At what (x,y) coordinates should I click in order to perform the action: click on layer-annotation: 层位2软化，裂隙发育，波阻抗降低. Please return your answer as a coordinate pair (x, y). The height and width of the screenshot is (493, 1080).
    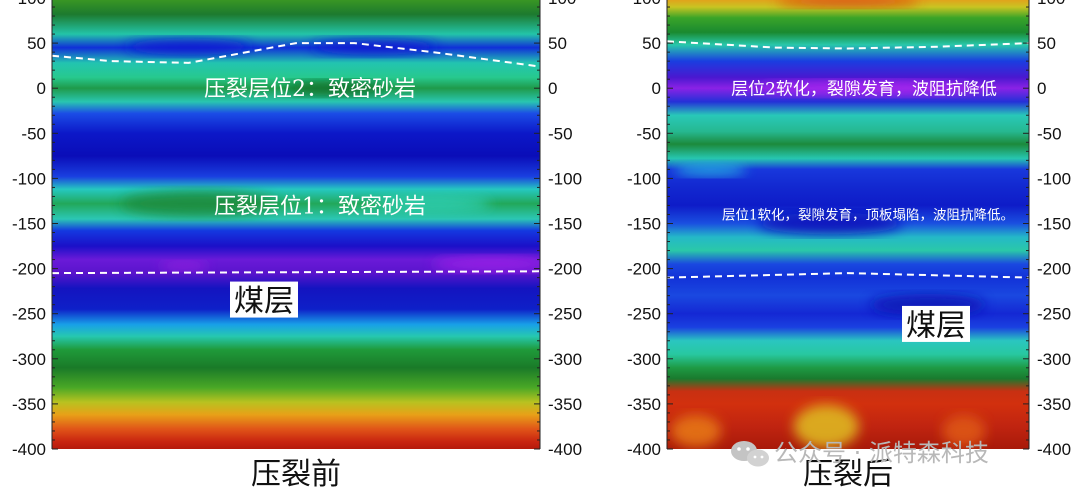
    Looking at the image, I should click on (864, 89).